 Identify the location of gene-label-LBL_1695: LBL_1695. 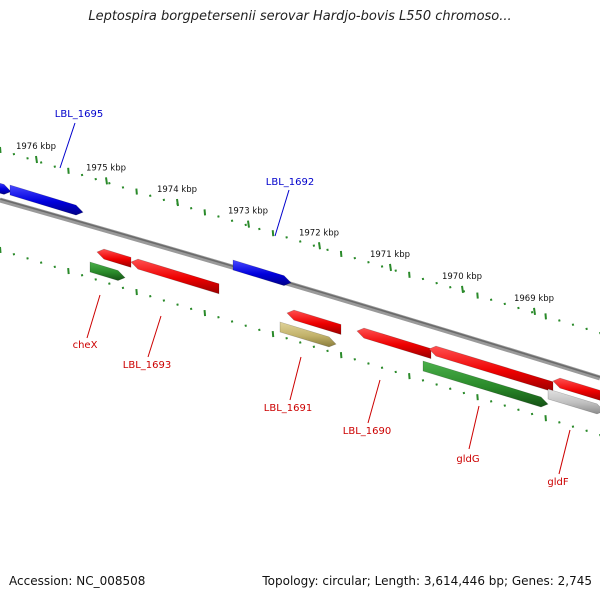
(79, 114).